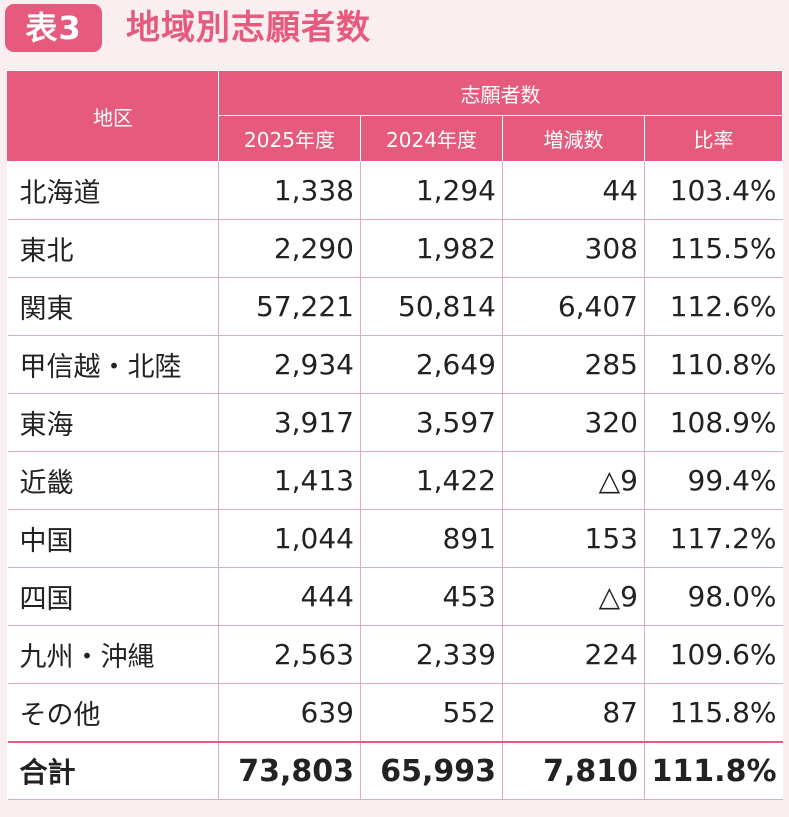 This screenshot has height=817, width=789. Describe the element at coordinates (713, 364) in the screenshot. I see `ratio-cell: 110.8%` at that location.